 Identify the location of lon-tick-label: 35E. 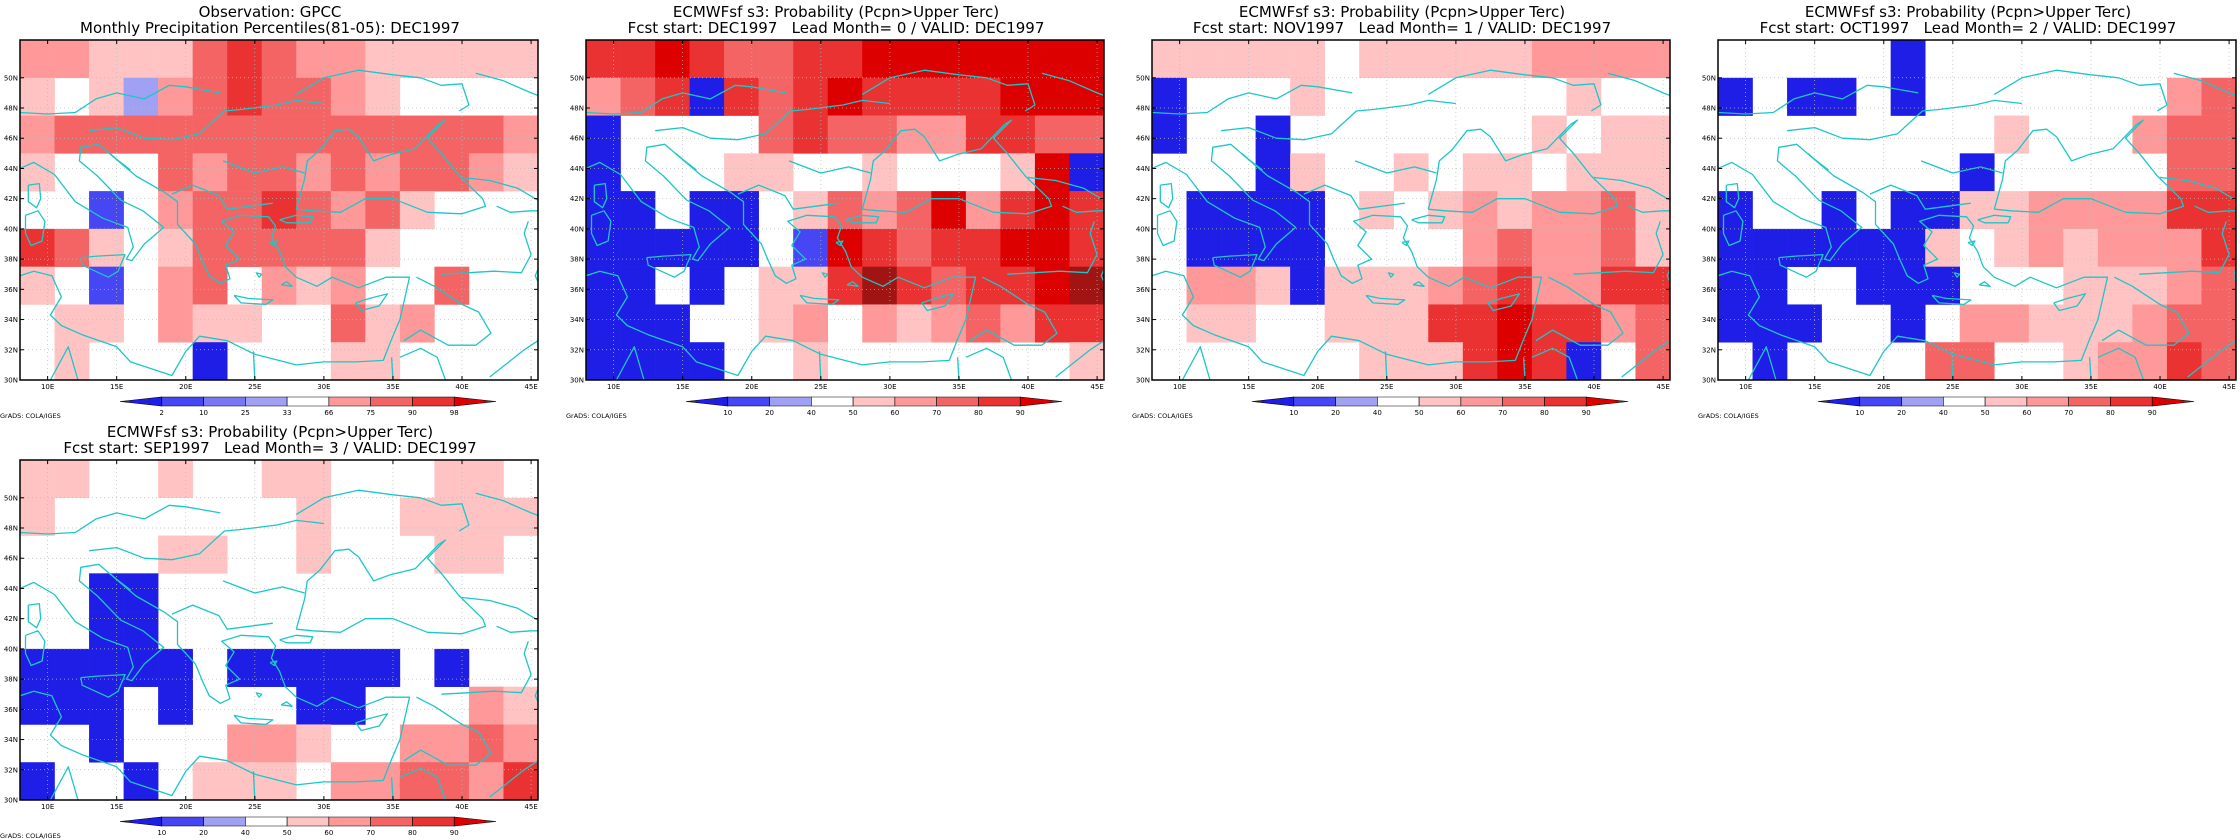
(392, 807).